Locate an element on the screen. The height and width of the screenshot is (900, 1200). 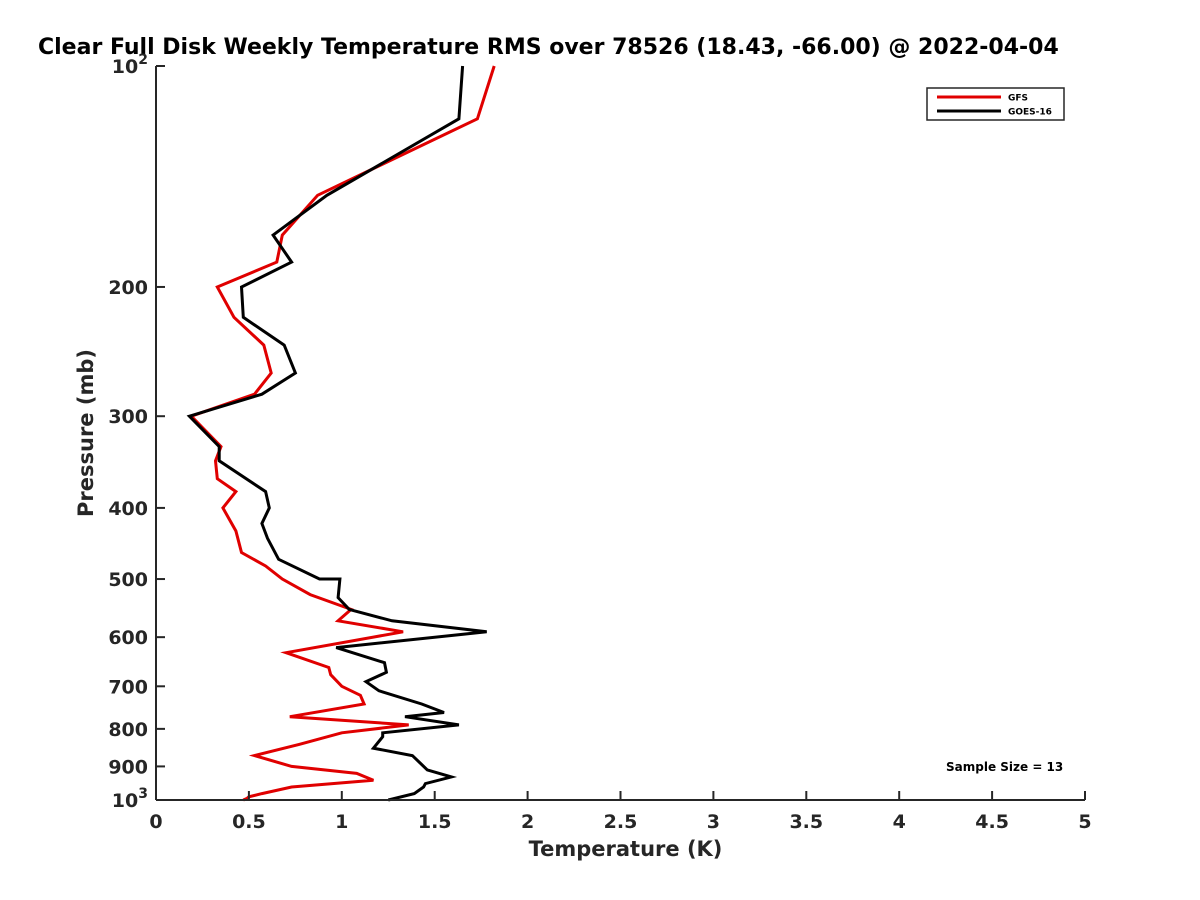
legend-label-goes-16: GOES-16 is located at coordinates (1030, 113).